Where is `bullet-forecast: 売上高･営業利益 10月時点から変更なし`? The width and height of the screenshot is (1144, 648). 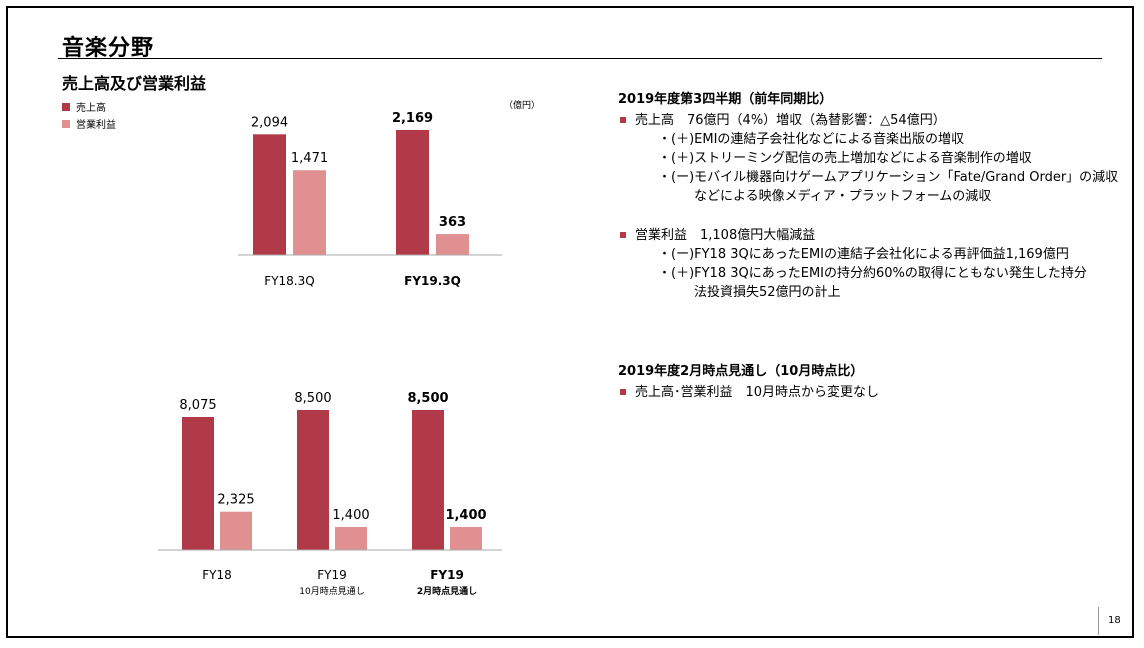
bullet-forecast: 売上高･営業利益 10月時点から変更なし is located at coordinates (748, 392).